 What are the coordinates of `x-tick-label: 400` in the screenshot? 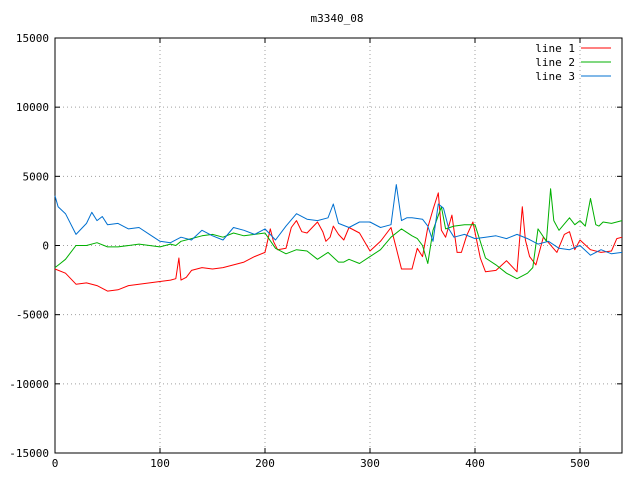 It's located at (475, 463).